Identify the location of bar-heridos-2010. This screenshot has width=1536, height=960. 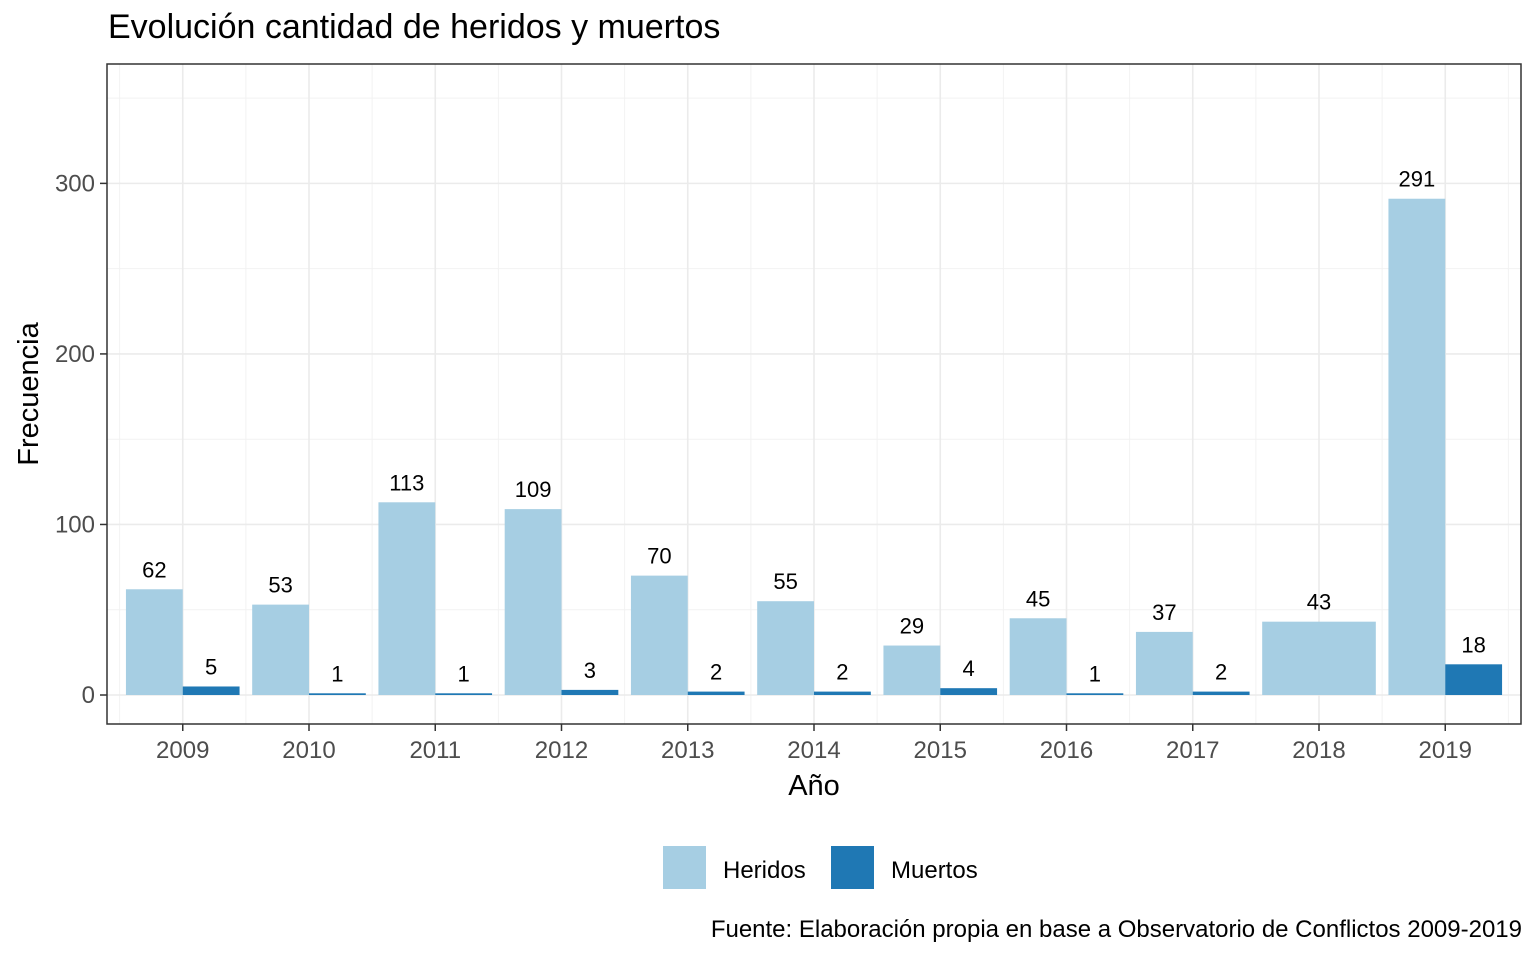
(280, 650).